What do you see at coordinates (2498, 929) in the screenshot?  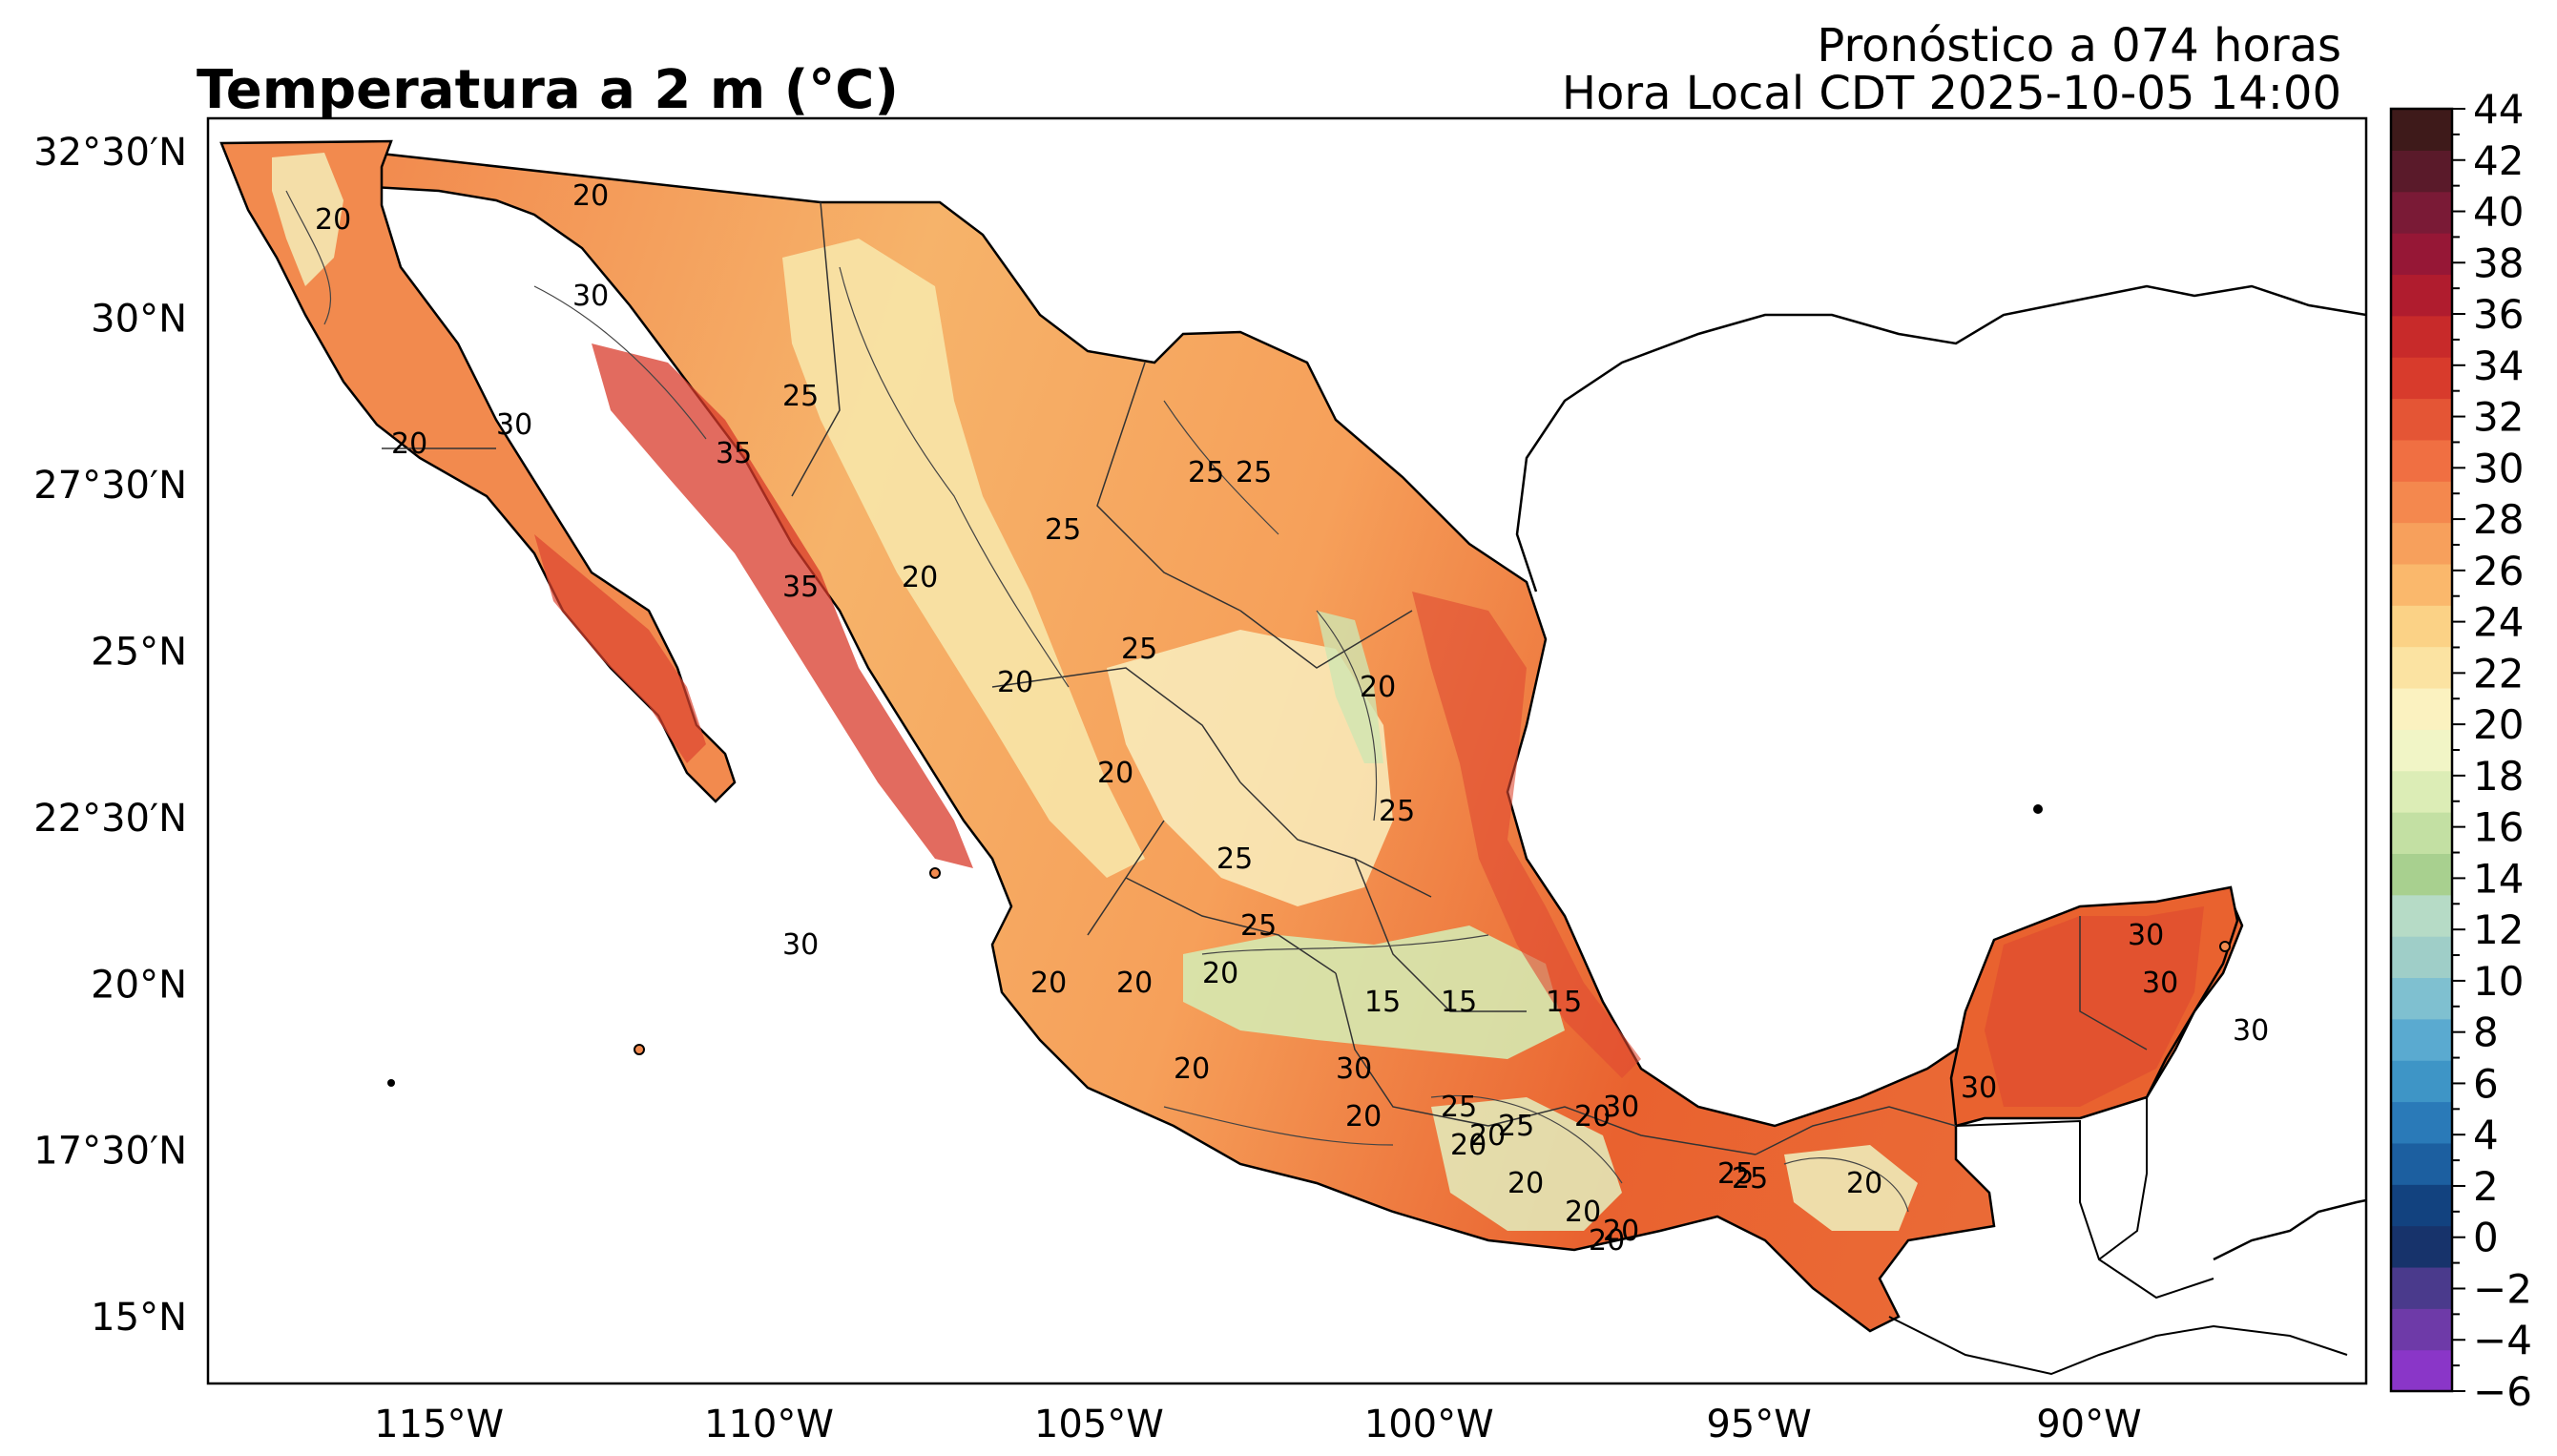 I see `colorbar-tick-label: 12` at bounding box center [2498, 929].